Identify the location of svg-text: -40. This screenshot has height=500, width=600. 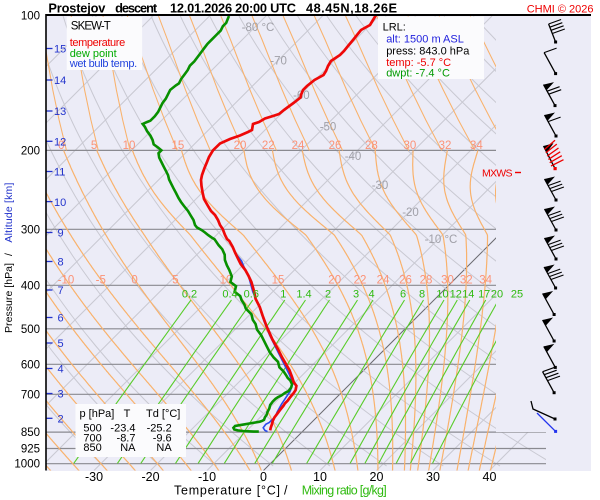
(353, 157).